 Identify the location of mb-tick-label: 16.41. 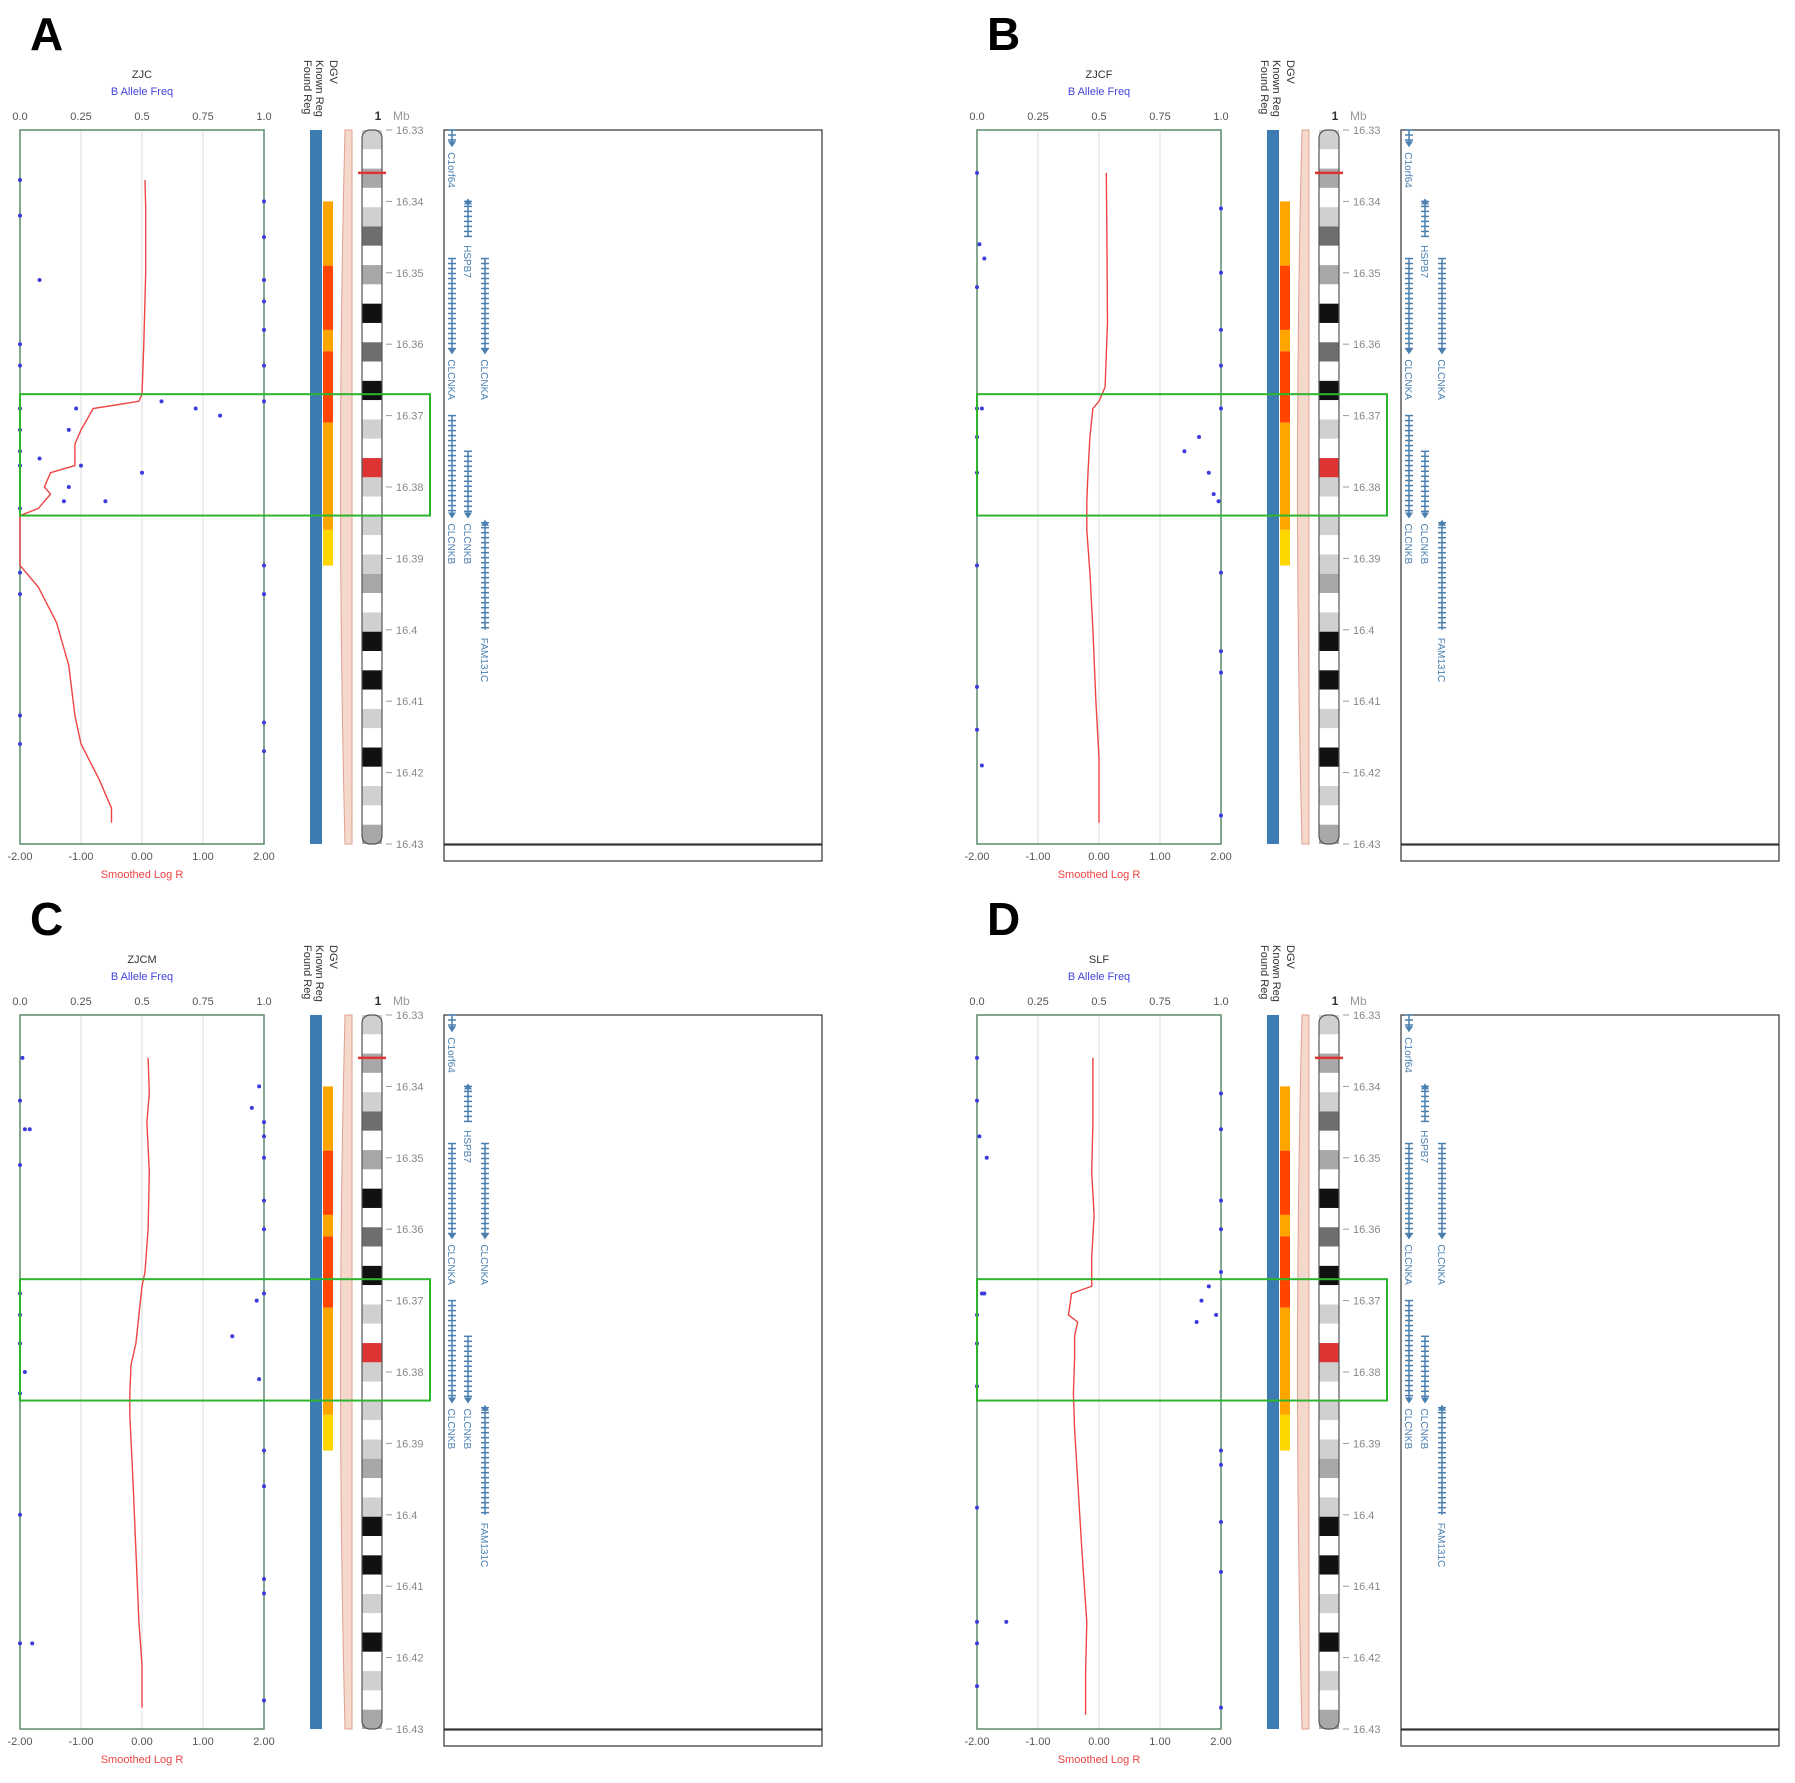
(1367, 702).